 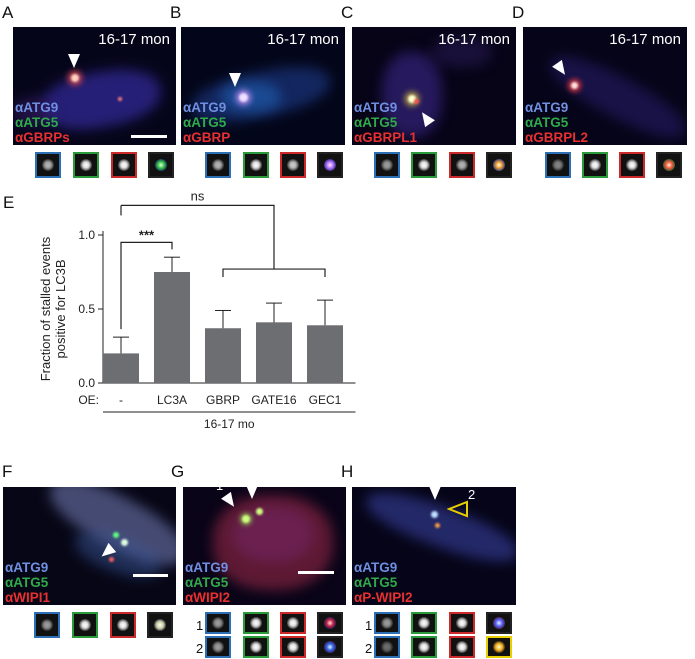 What do you see at coordinates (89, 546) in the screenshot?
I see `micrograph-f: αATG9 αATG5 αWIPI1` at bounding box center [89, 546].